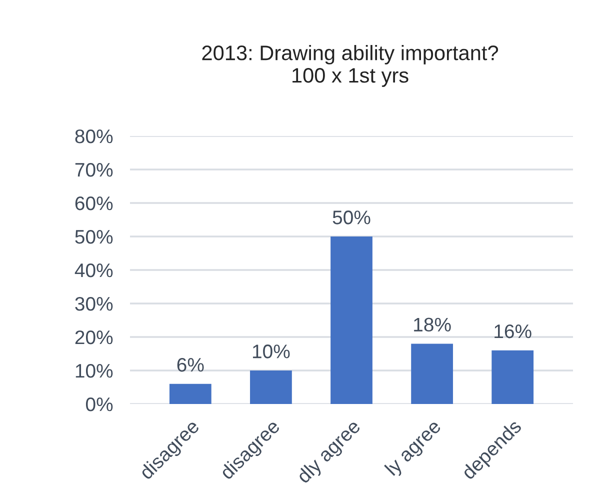 The width and height of the screenshot is (592, 493). I want to click on data-label: 16%, so click(513, 331).